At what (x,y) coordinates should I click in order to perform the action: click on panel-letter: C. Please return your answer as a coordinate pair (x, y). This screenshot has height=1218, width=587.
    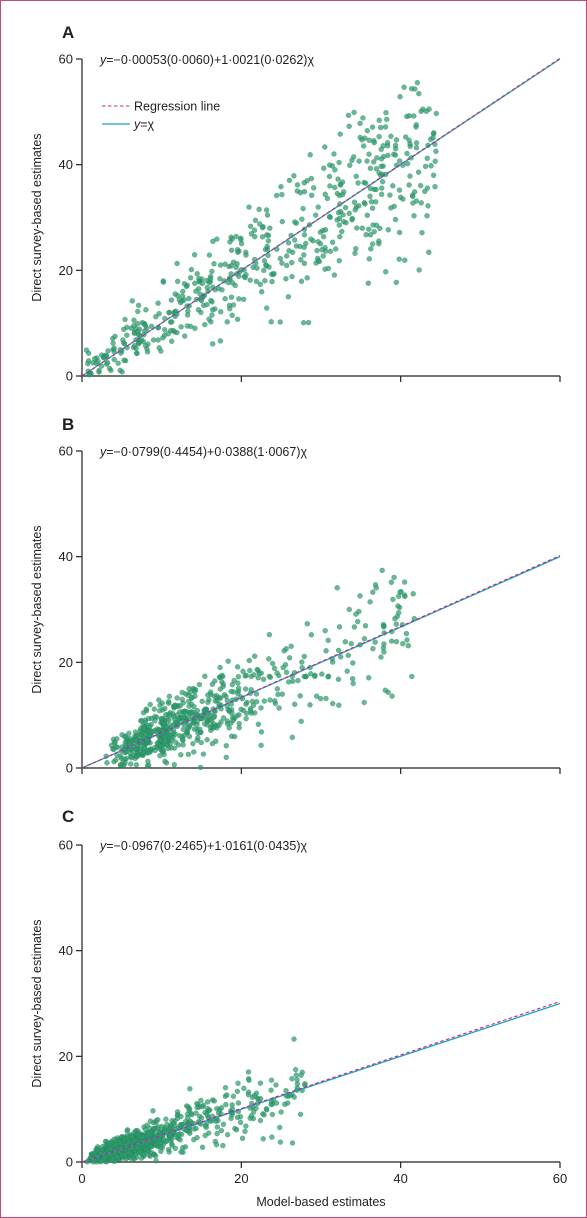
    Looking at the image, I should click on (68, 816).